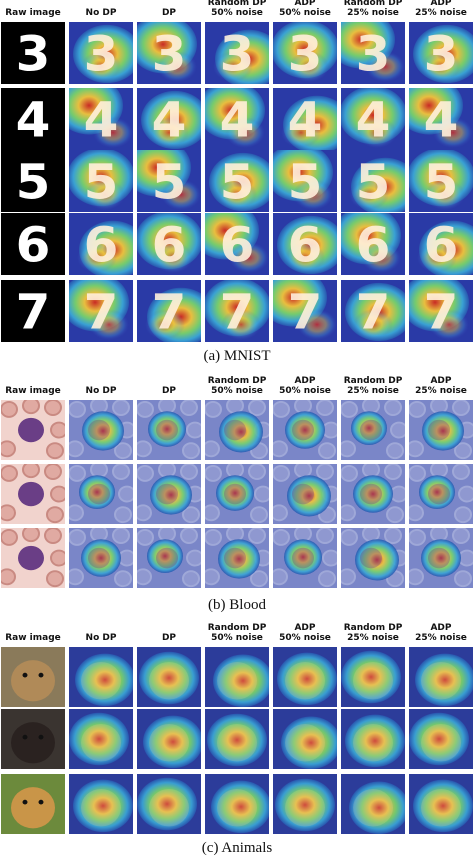  Describe the element at coordinates (237, 848) in the screenshot. I see `panel-caption: (c) Animals` at that location.